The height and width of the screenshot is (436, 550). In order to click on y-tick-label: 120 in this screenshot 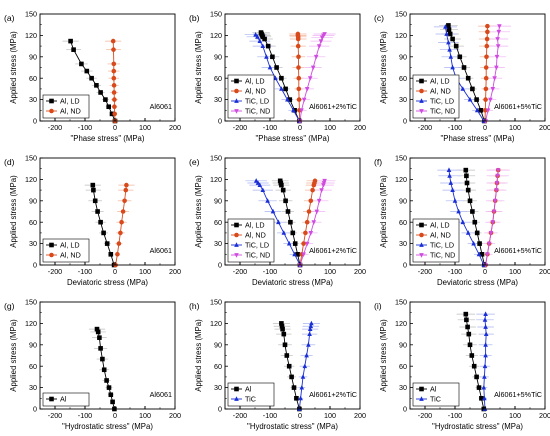, I will do `click(216, 35)`.